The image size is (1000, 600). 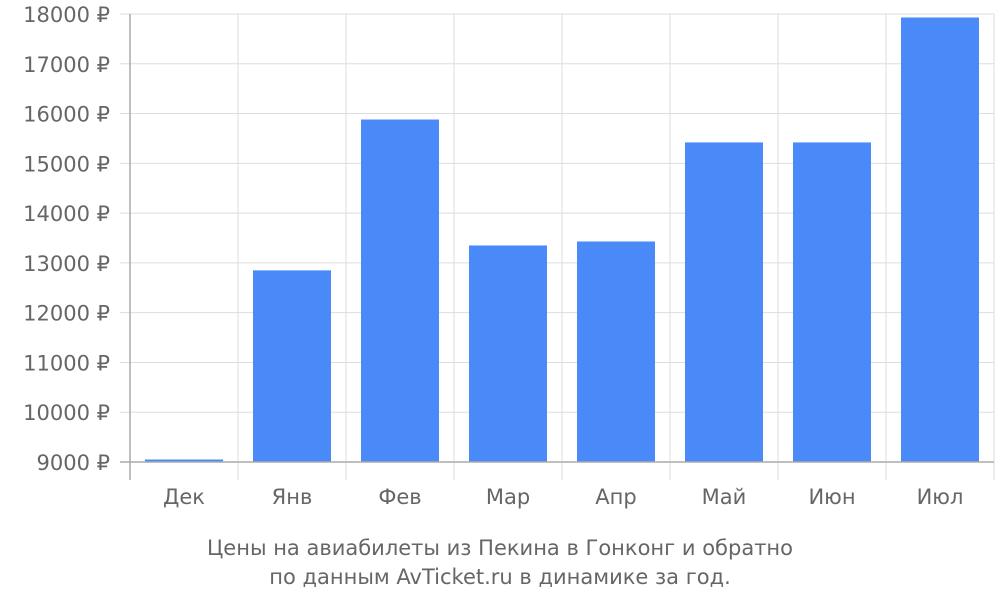 What do you see at coordinates (66, 214) in the screenshot?
I see `y-tick-label: 14000 ₽` at bounding box center [66, 214].